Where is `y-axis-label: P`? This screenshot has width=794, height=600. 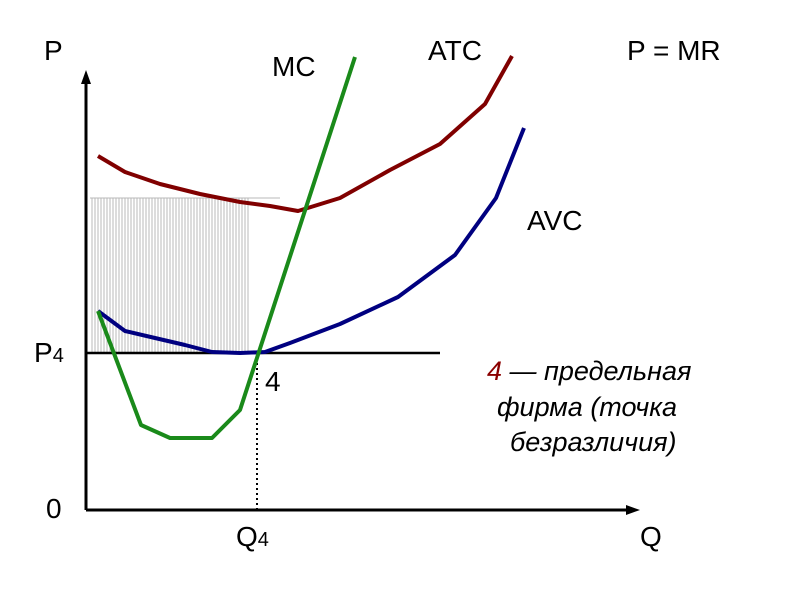
y-axis-label: P is located at coordinates (53, 50).